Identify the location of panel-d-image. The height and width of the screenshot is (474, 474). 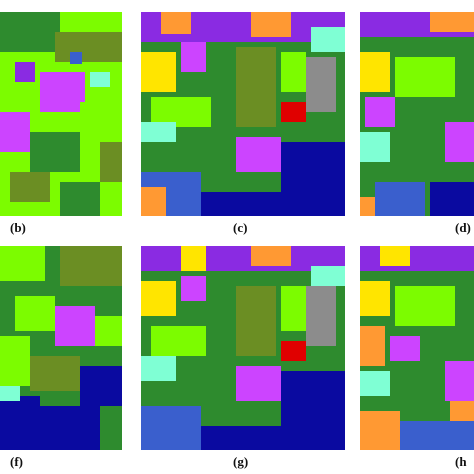
(417, 114).